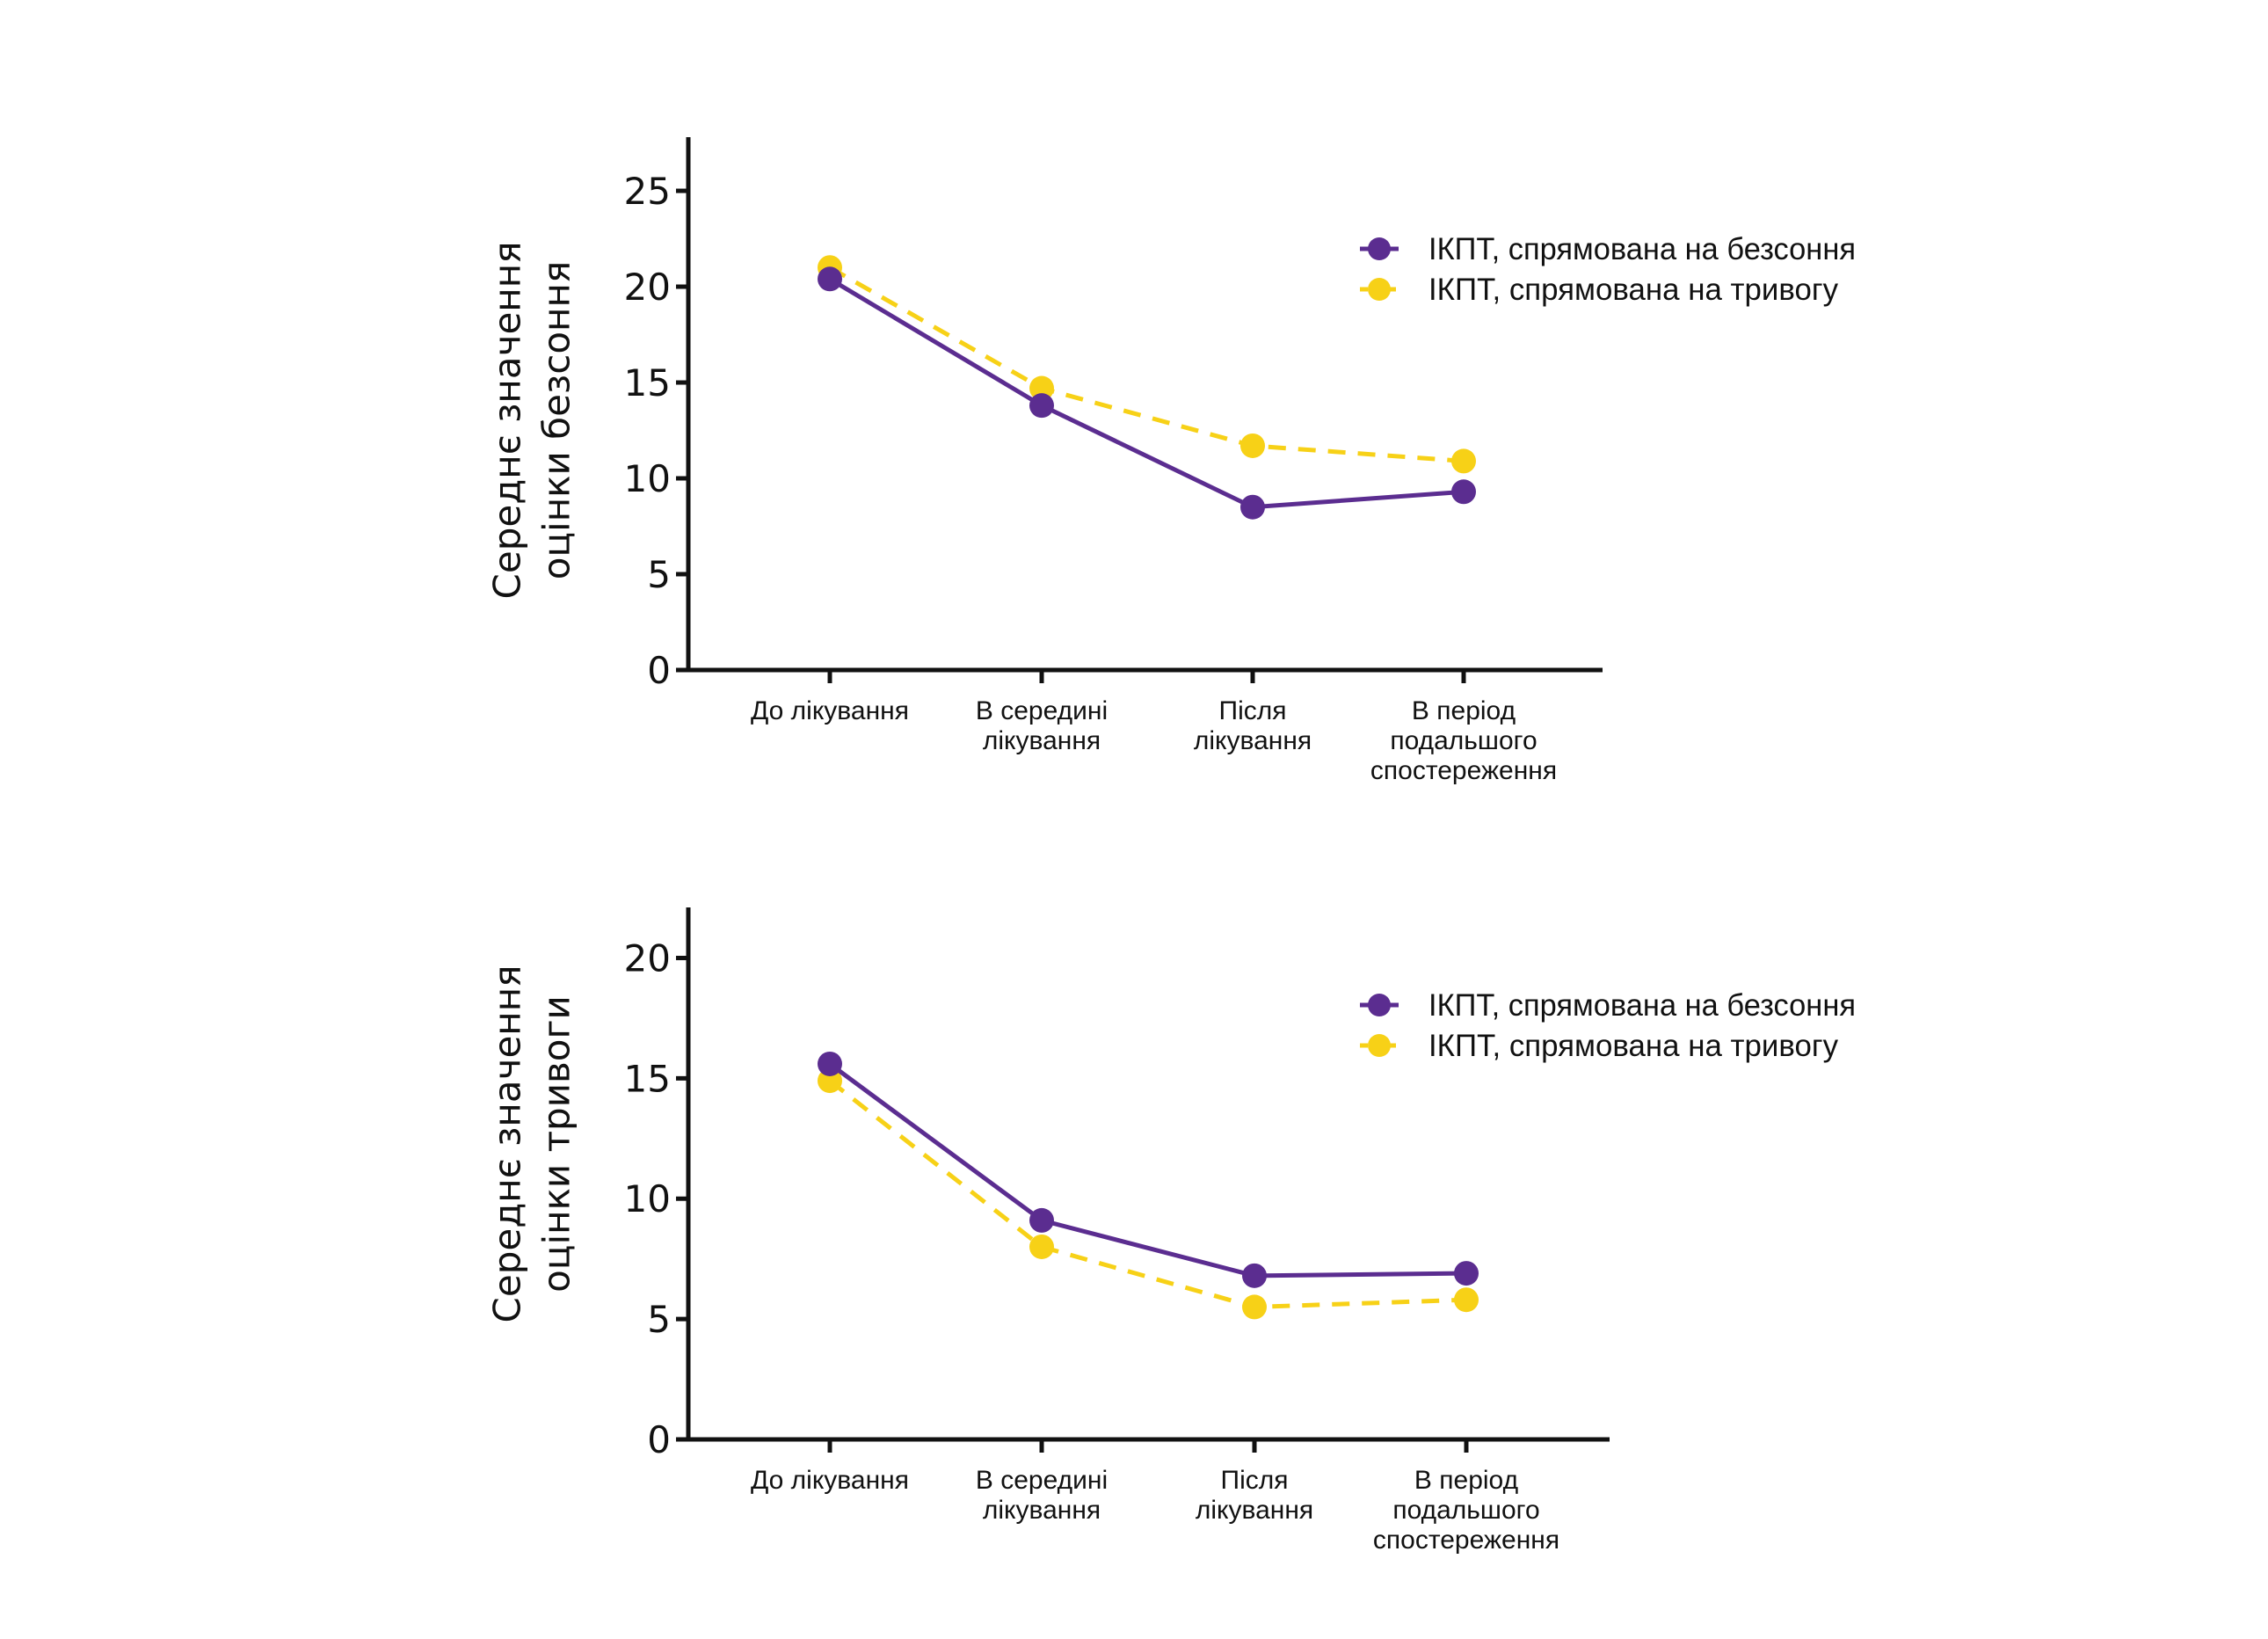 The width and height of the screenshot is (2268, 1639). Describe the element at coordinates (557, 1144) in the screenshot. I see `y-axis-label: оцінки тривоги` at that location.